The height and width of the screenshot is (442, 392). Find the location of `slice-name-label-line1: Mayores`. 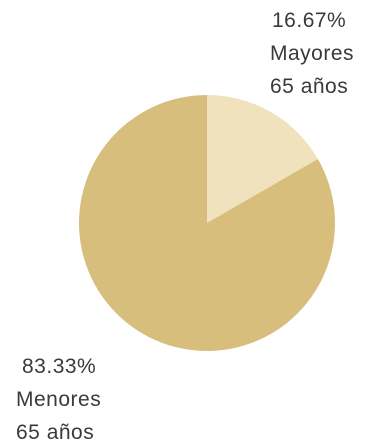

slice-name-label-line1: Mayores is located at coordinates (312, 53).